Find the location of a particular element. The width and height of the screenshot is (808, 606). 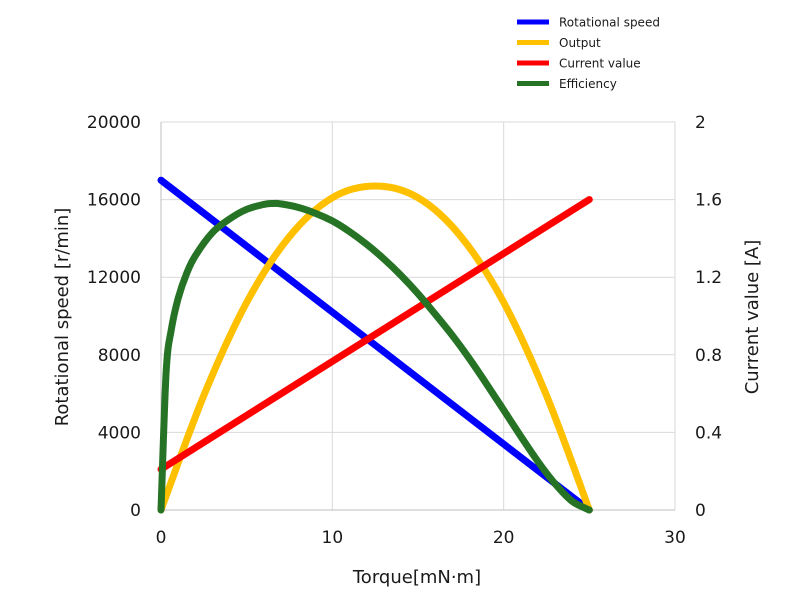

x-axis-title: Torque[mN·m] is located at coordinates (416, 577).